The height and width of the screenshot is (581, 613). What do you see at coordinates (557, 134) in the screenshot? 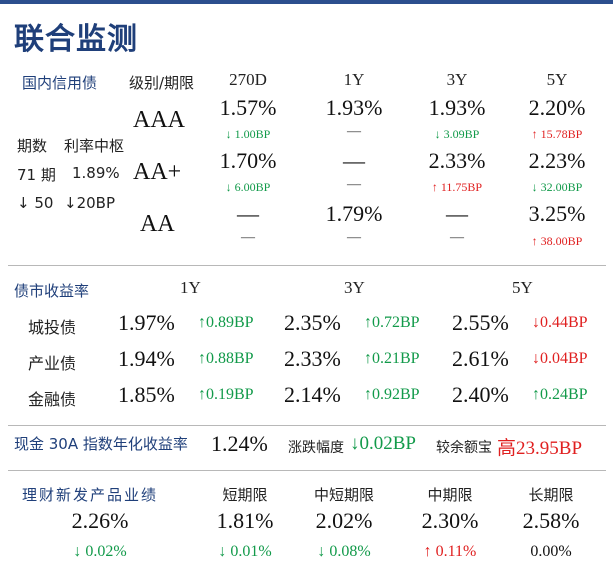
I see `aaa-5y-change: ↑ 15.78BP` at bounding box center [557, 134].